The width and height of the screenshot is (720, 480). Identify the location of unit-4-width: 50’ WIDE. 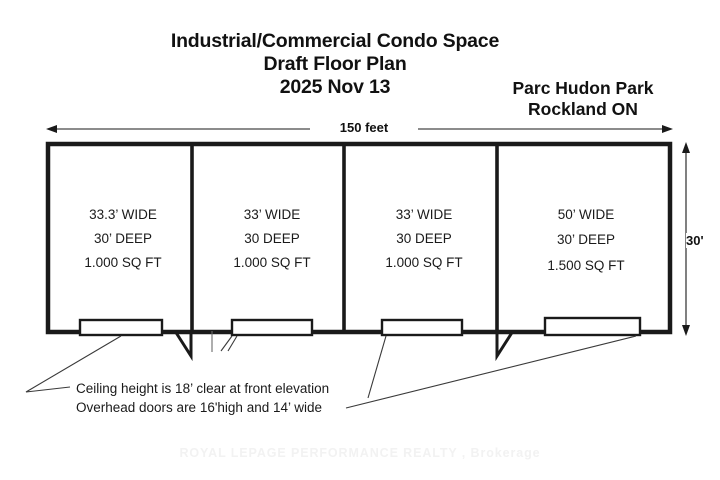
(586, 214).